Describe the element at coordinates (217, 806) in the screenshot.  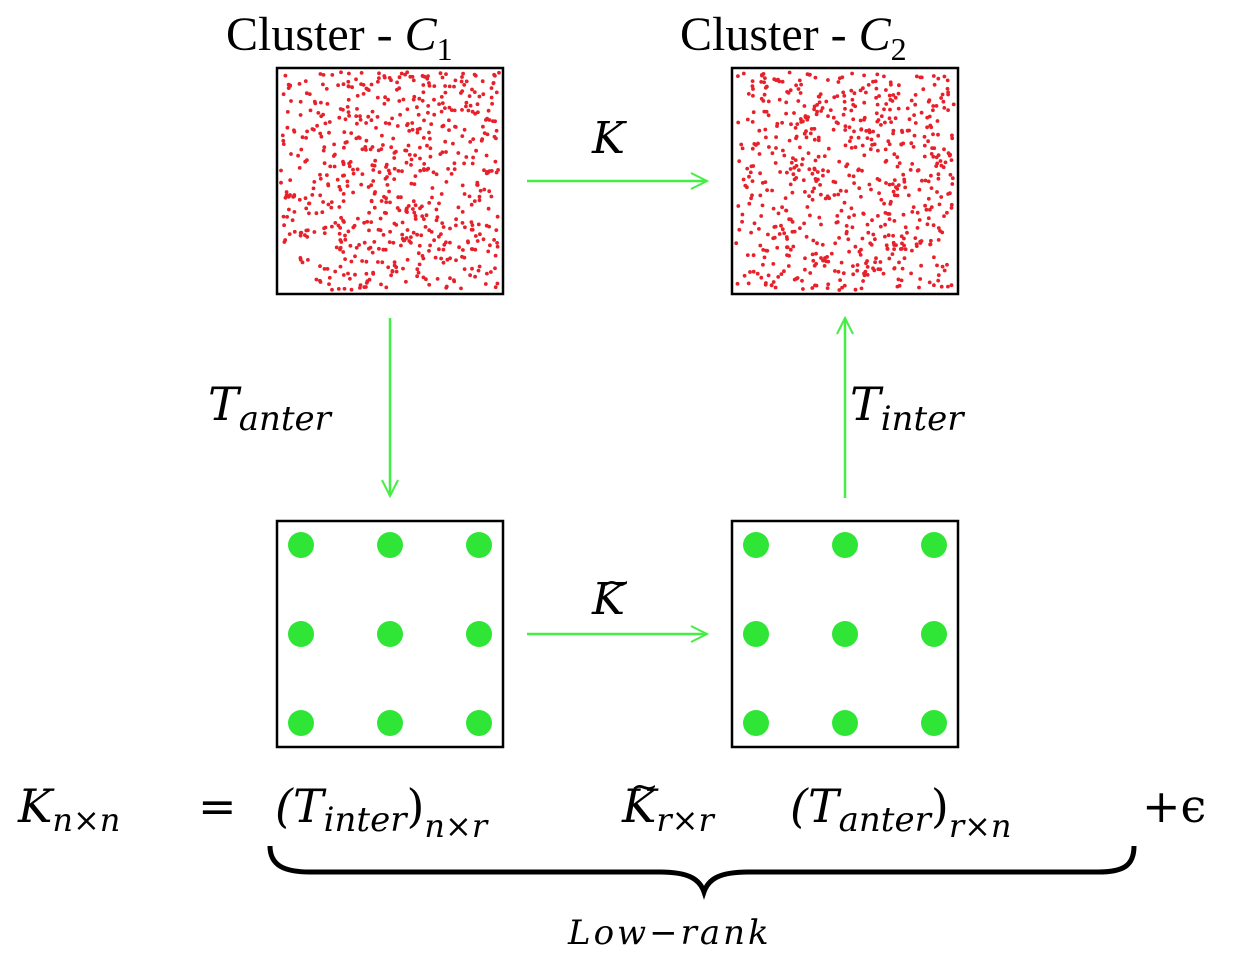
I see `equation-equals: =` at that location.